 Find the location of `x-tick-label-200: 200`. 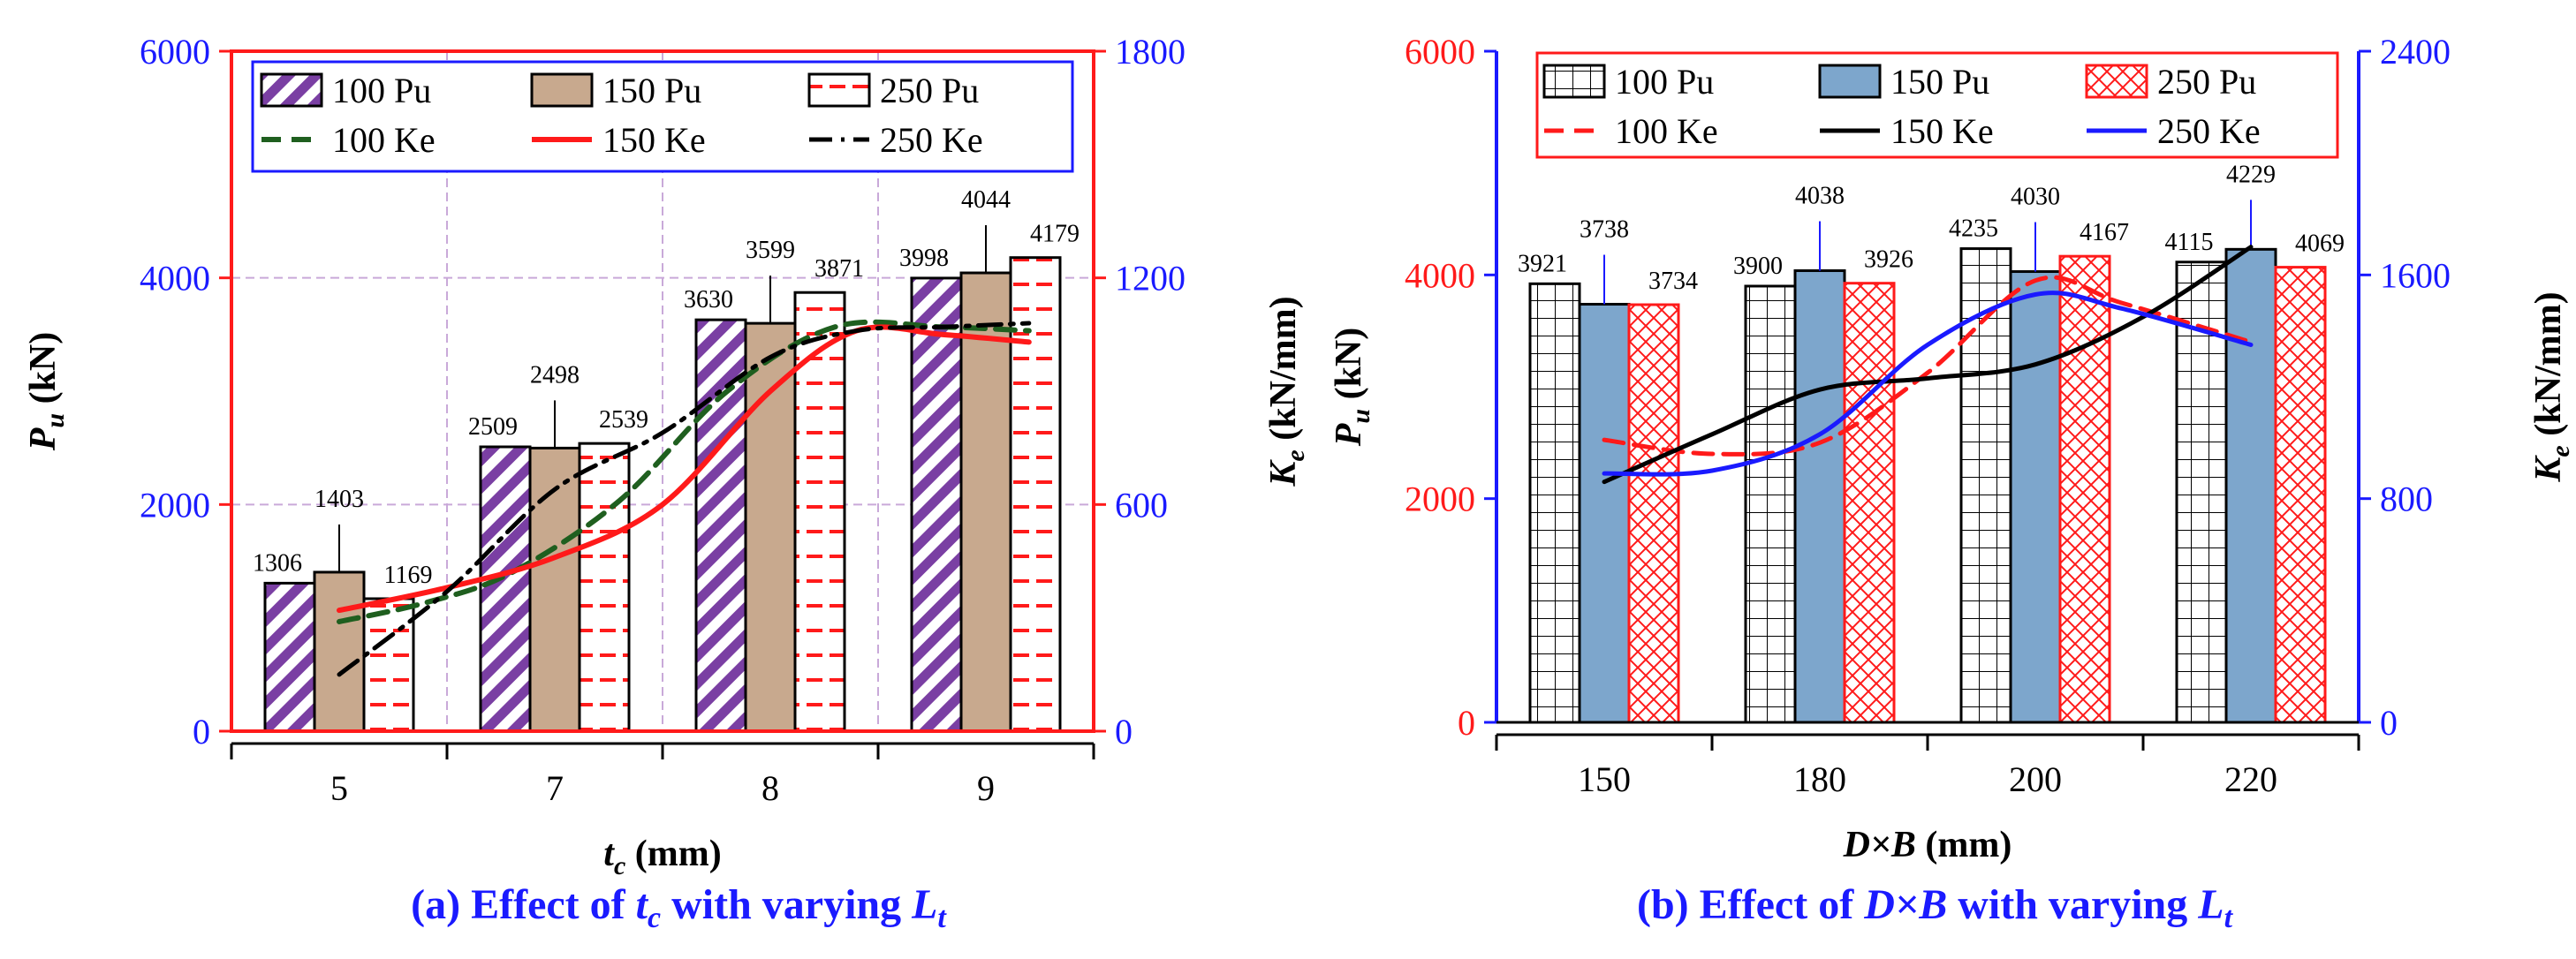

x-tick-label-200: 200 is located at coordinates (2036, 779).